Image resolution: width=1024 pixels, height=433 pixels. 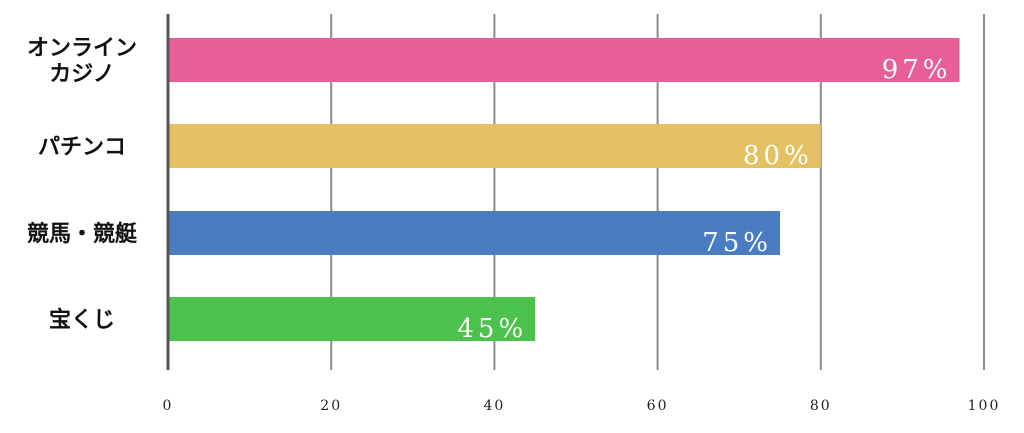 I want to click on x-tick-label: 0, so click(x=168, y=406).